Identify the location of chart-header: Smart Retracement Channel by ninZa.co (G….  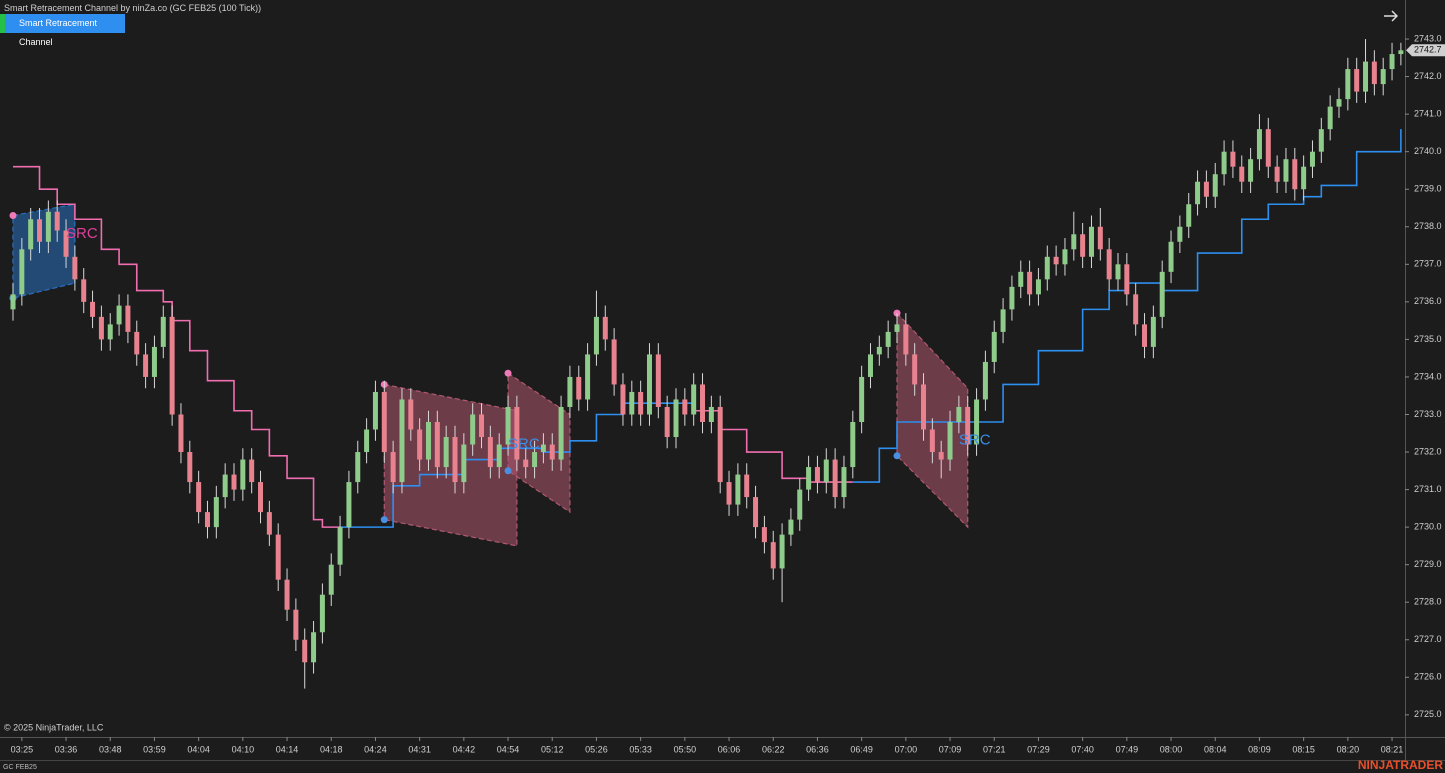
(133, 8).